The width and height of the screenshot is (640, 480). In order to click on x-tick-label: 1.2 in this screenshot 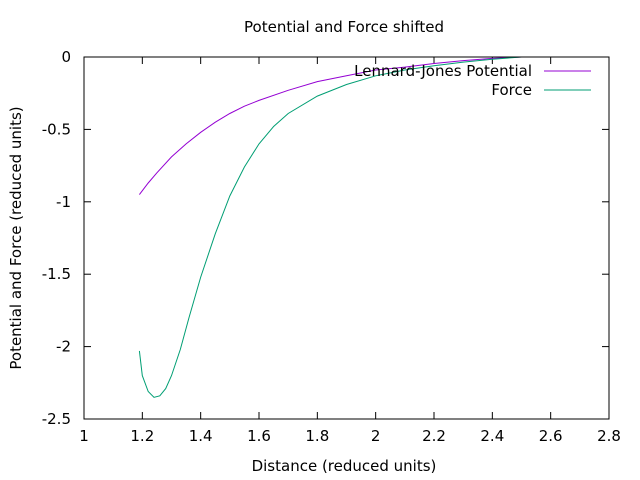, I will do `click(142, 436)`.